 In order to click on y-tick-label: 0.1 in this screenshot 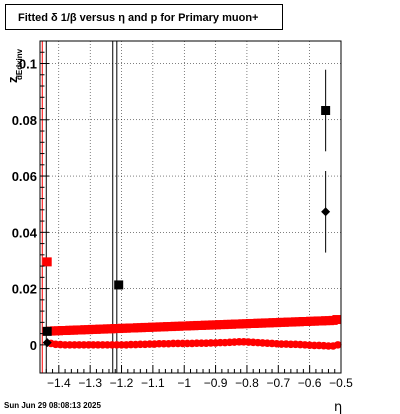, I will do `click(28, 64)`.